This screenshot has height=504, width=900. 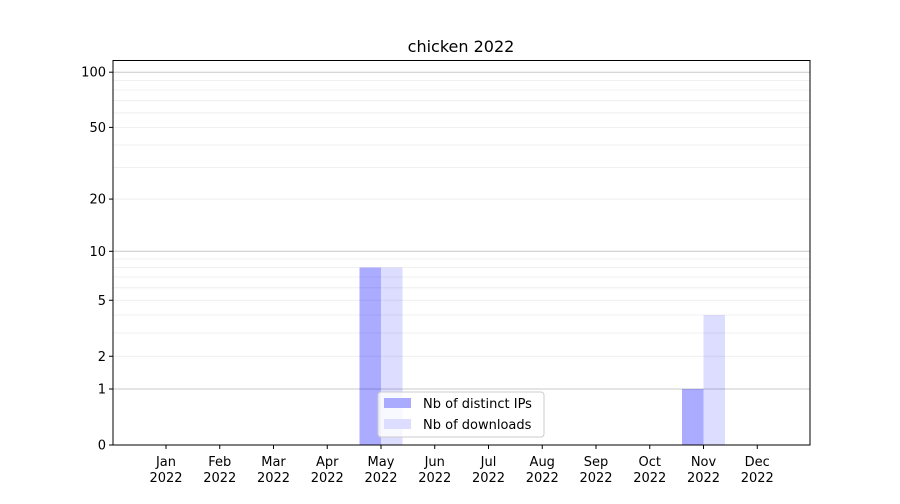 I want to click on x-tick-label: Dec 2022, so click(x=757, y=470).